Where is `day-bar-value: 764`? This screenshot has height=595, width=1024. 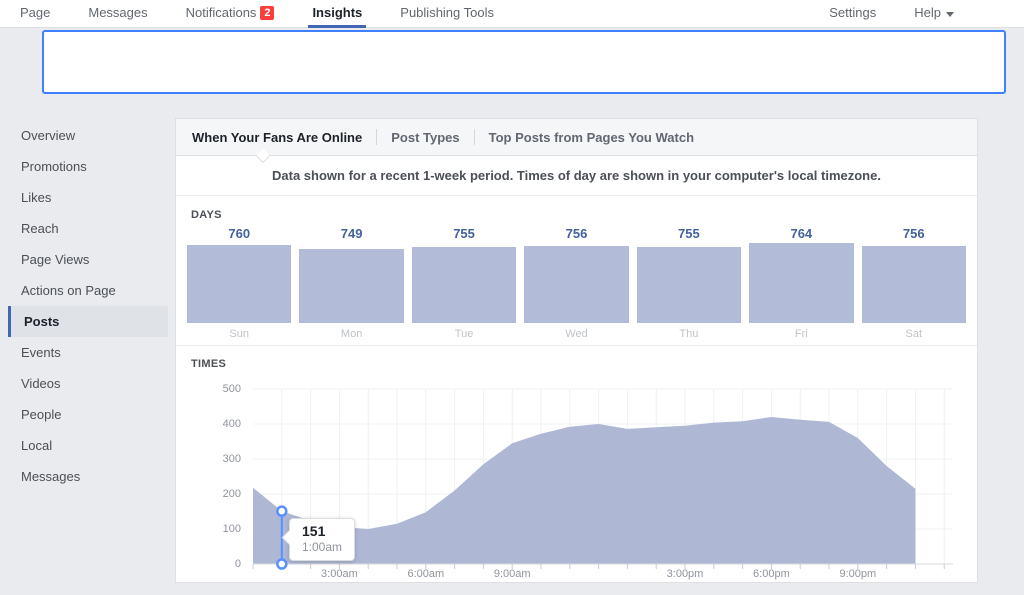 day-bar-value: 764 is located at coordinates (801, 233).